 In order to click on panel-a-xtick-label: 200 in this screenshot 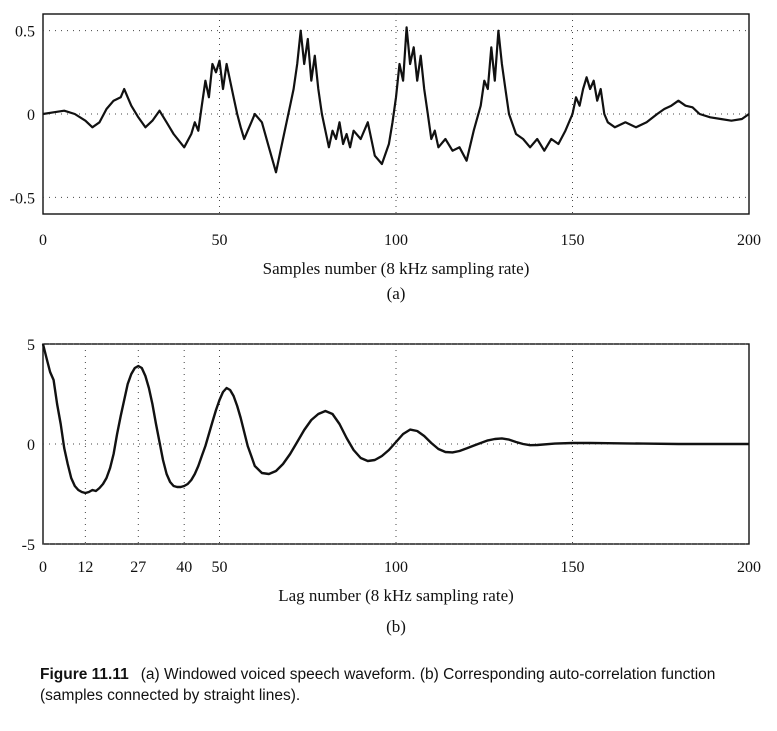, I will do `click(749, 240)`.